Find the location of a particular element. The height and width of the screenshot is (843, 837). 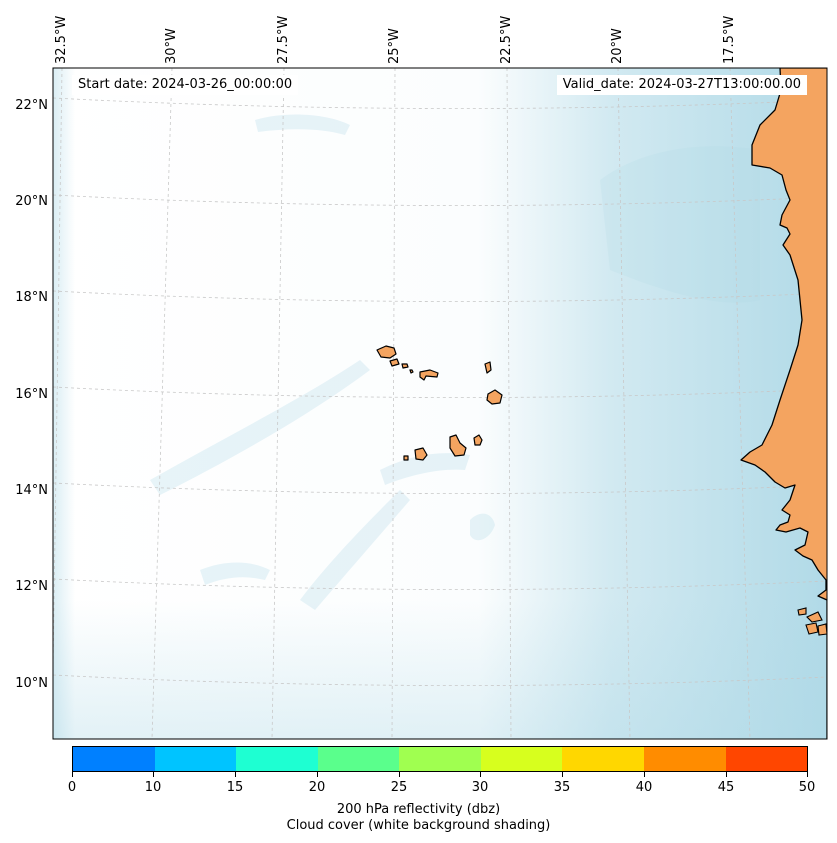

colorbar-tick-label: 20 is located at coordinates (317, 787).